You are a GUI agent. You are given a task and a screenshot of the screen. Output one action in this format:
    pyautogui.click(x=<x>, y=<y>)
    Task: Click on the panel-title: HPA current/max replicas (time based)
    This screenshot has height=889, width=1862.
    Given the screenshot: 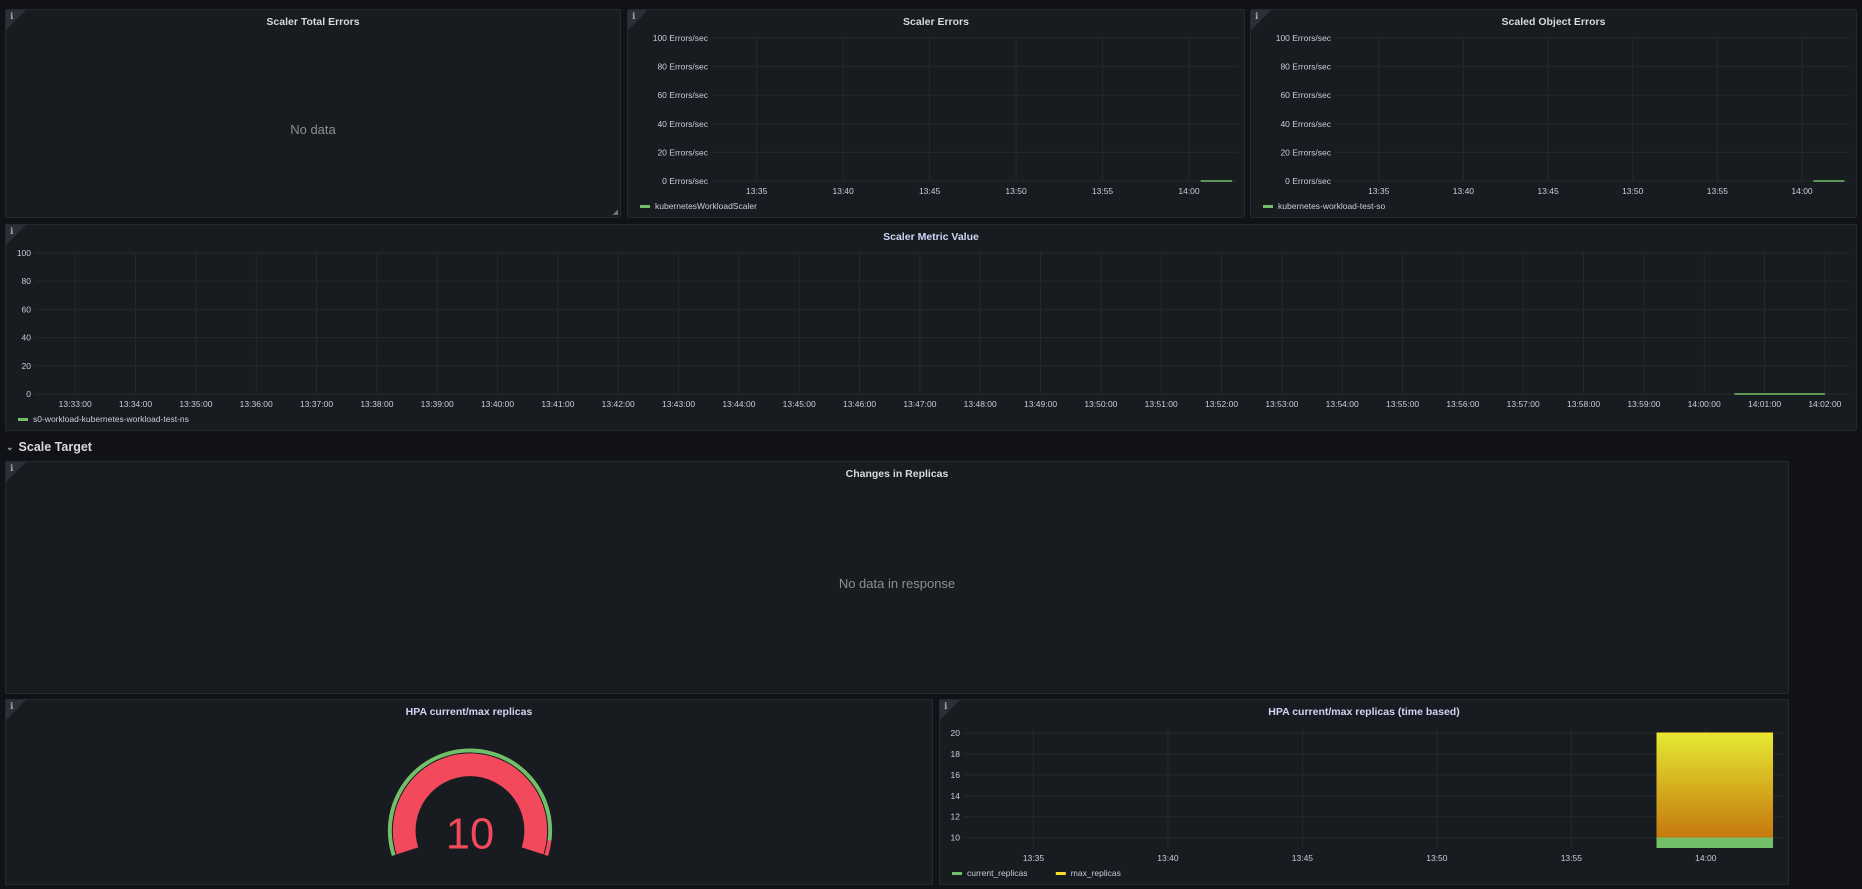 What is the action you would take?
    pyautogui.click(x=1364, y=712)
    